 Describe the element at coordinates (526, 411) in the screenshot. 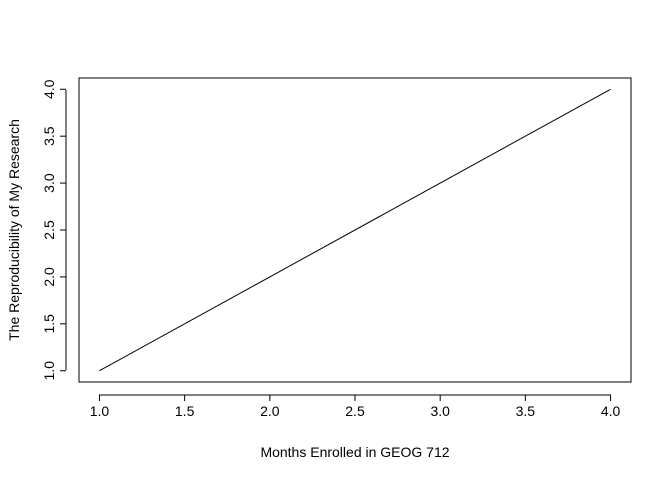

I see `x-tick-label: 3.5` at that location.